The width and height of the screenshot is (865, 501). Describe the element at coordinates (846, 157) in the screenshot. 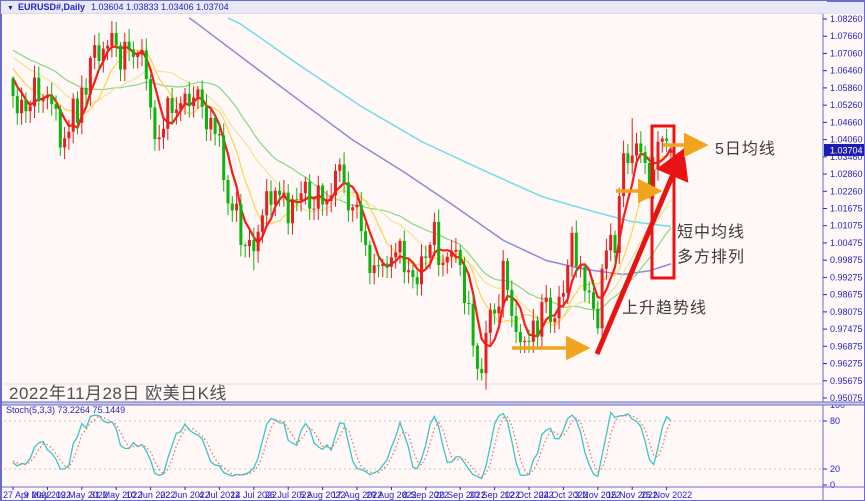

I see `price-axis-label: 1.03460` at that location.